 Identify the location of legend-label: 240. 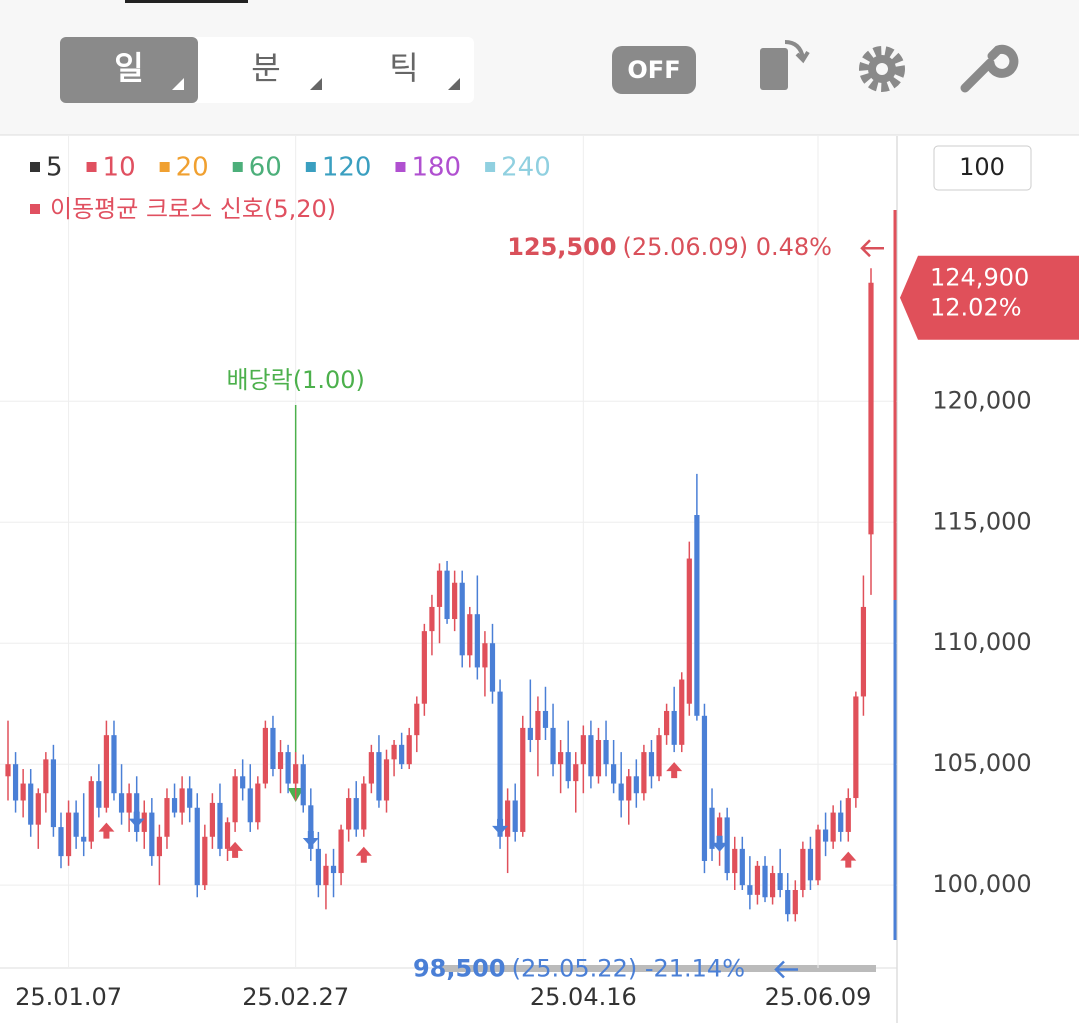
(526, 168).